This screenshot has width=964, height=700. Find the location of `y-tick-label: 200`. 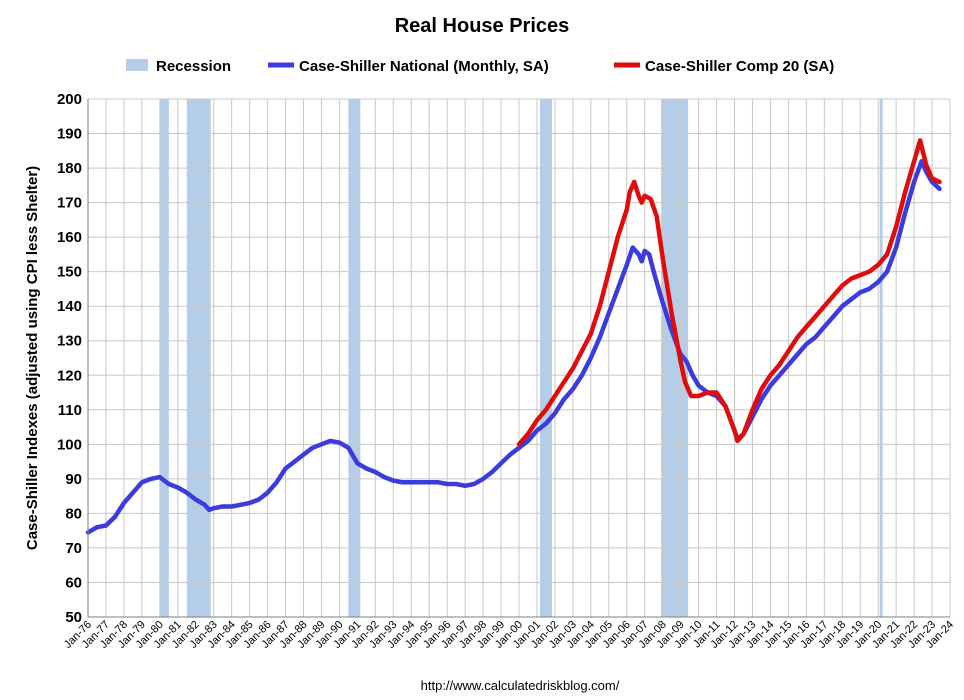

y-tick-label: 200 is located at coordinates (69, 99).